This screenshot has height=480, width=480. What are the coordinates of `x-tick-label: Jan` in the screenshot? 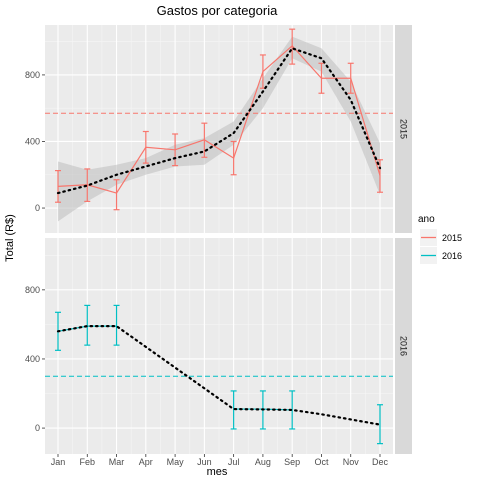 It's located at (58, 462).